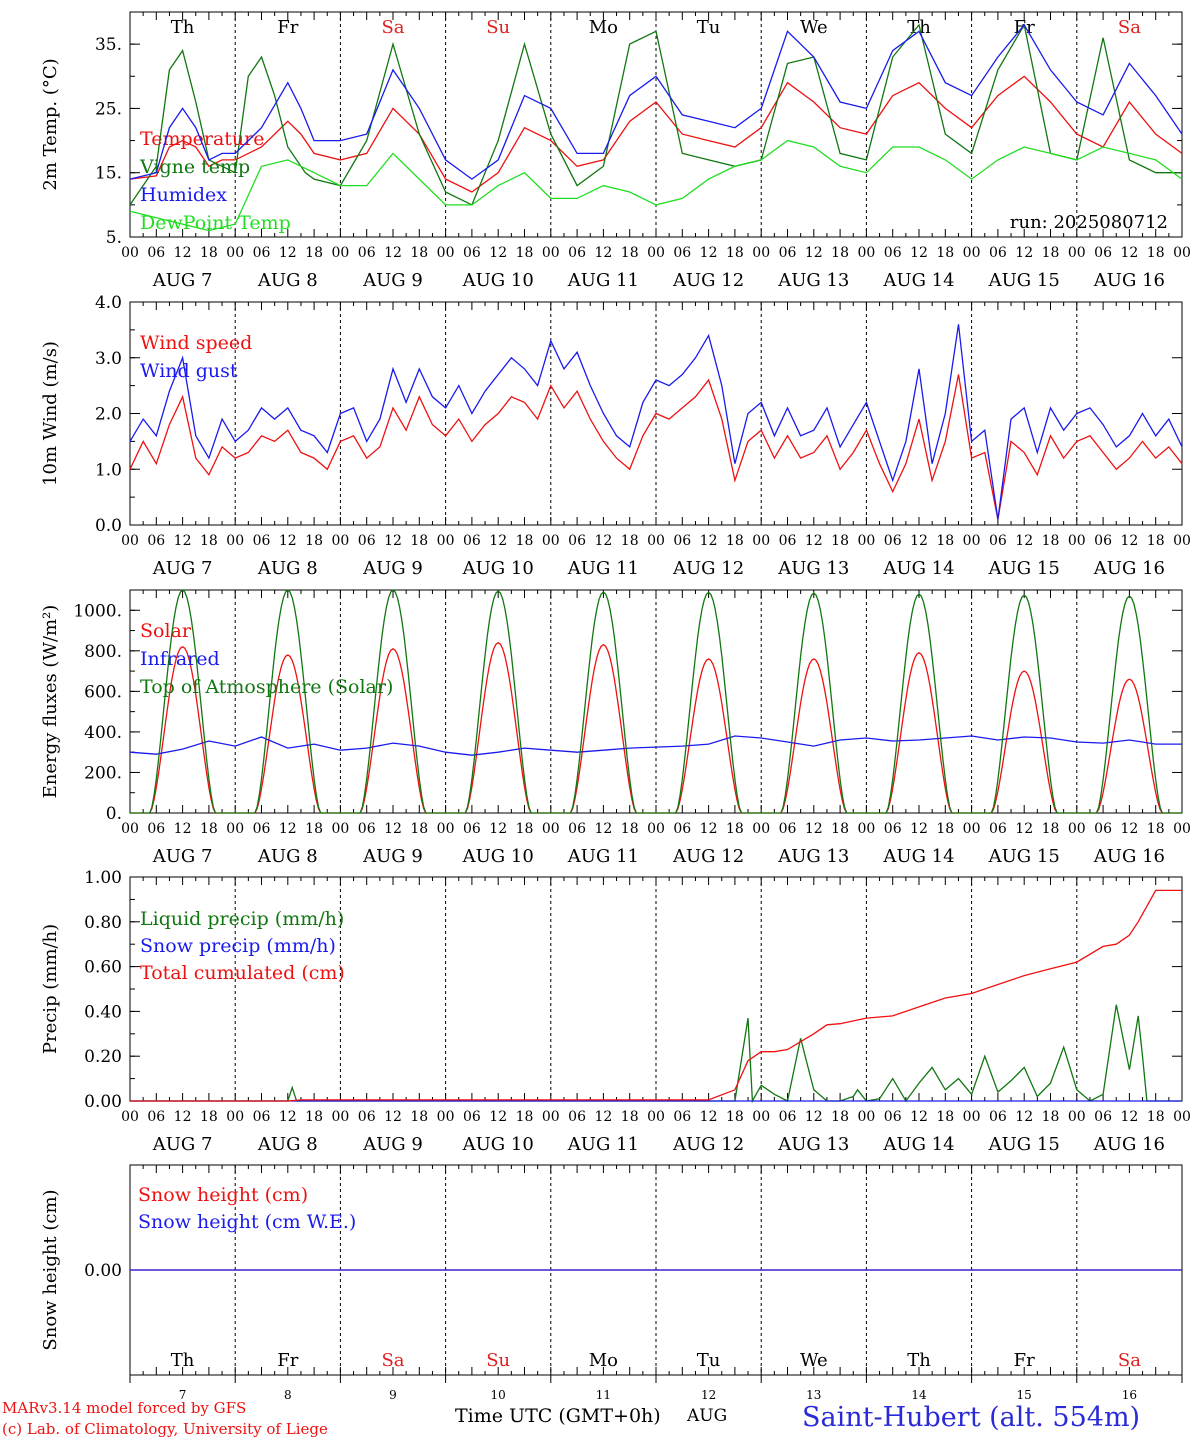 This screenshot has width=1194, height=1440. I want to click on y-tick-label: 0.20, so click(103, 1057).